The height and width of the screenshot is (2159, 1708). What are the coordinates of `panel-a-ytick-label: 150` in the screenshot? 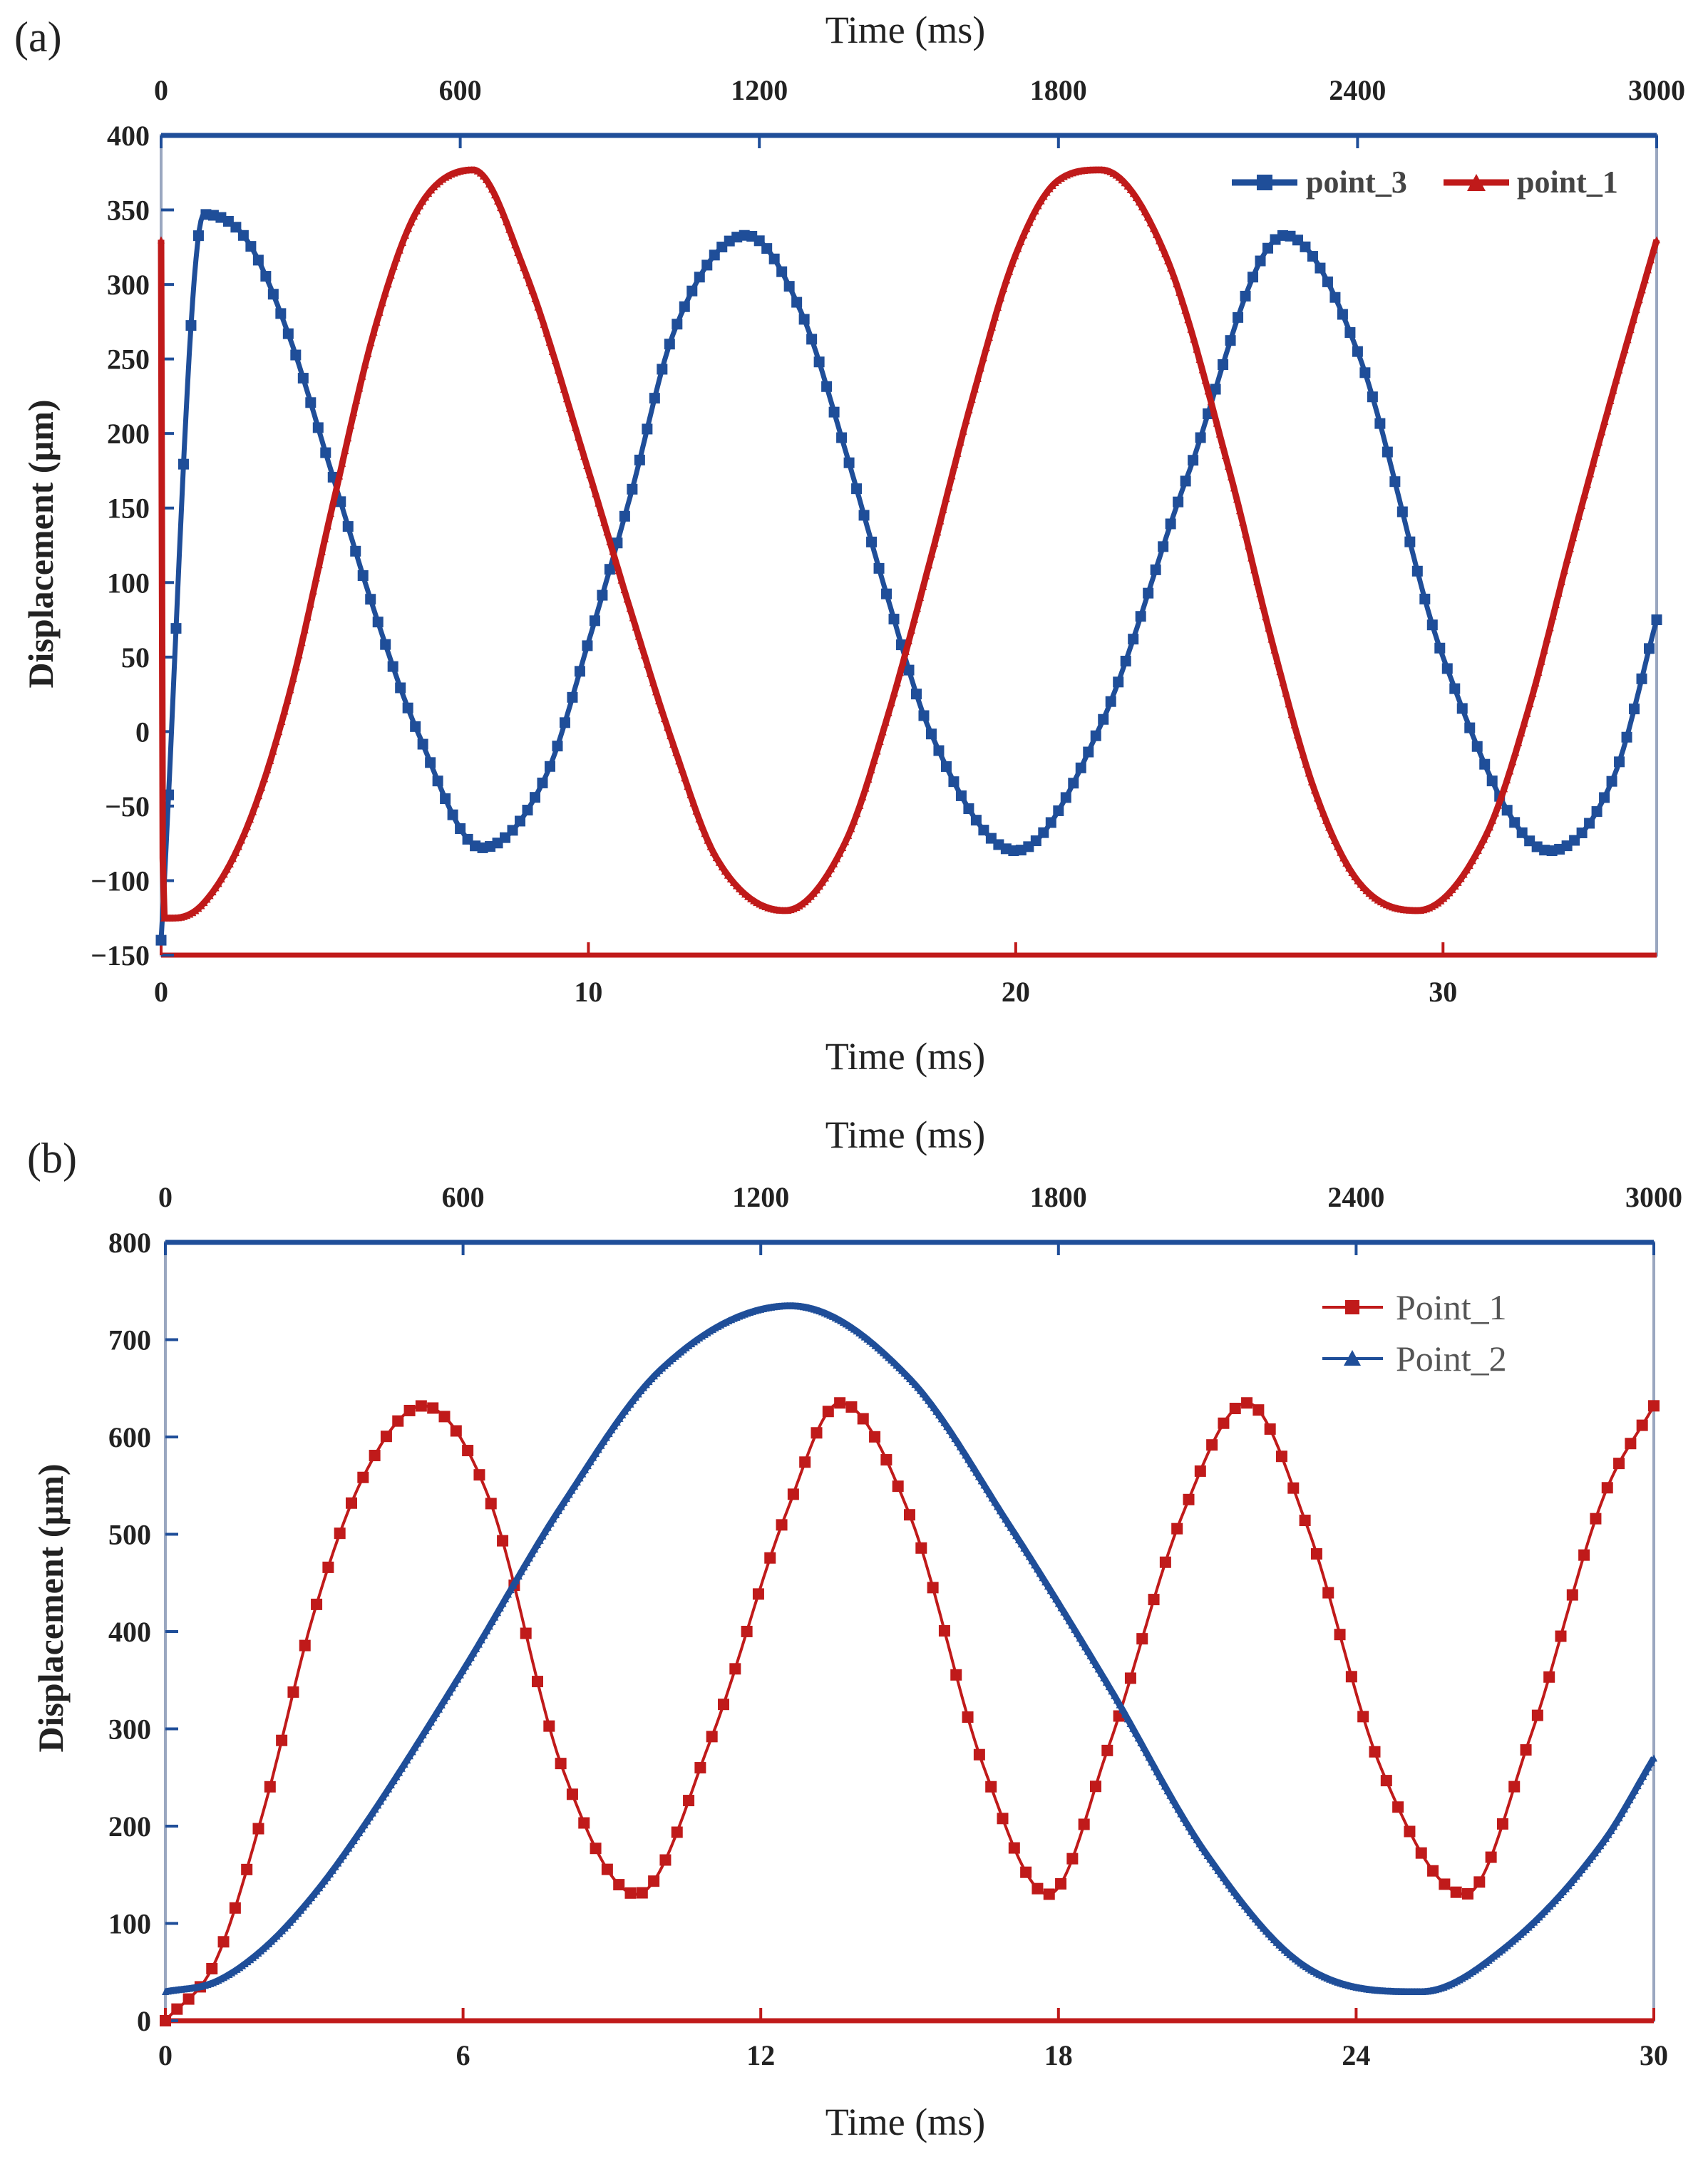 It's located at (128, 509).